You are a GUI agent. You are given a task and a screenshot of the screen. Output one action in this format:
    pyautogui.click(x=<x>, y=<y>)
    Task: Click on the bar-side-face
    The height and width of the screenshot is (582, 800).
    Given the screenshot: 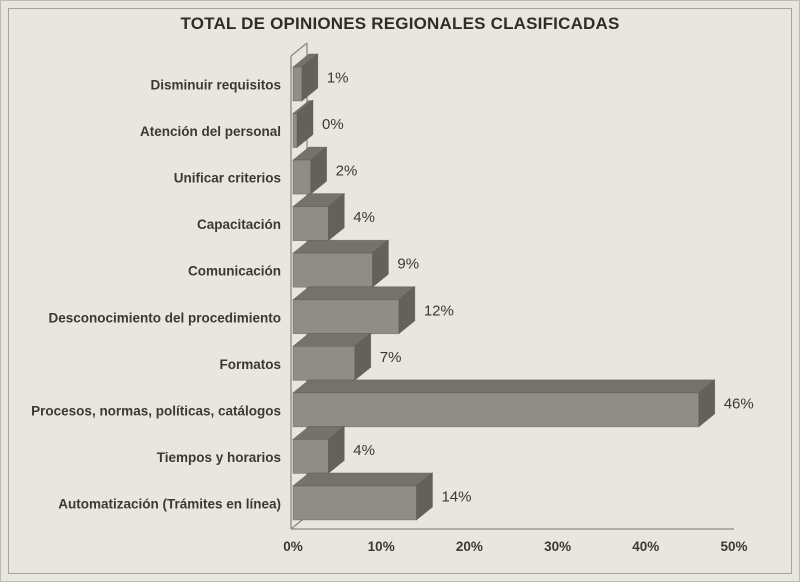 What is the action you would take?
    pyautogui.click(x=305, y=124)
    